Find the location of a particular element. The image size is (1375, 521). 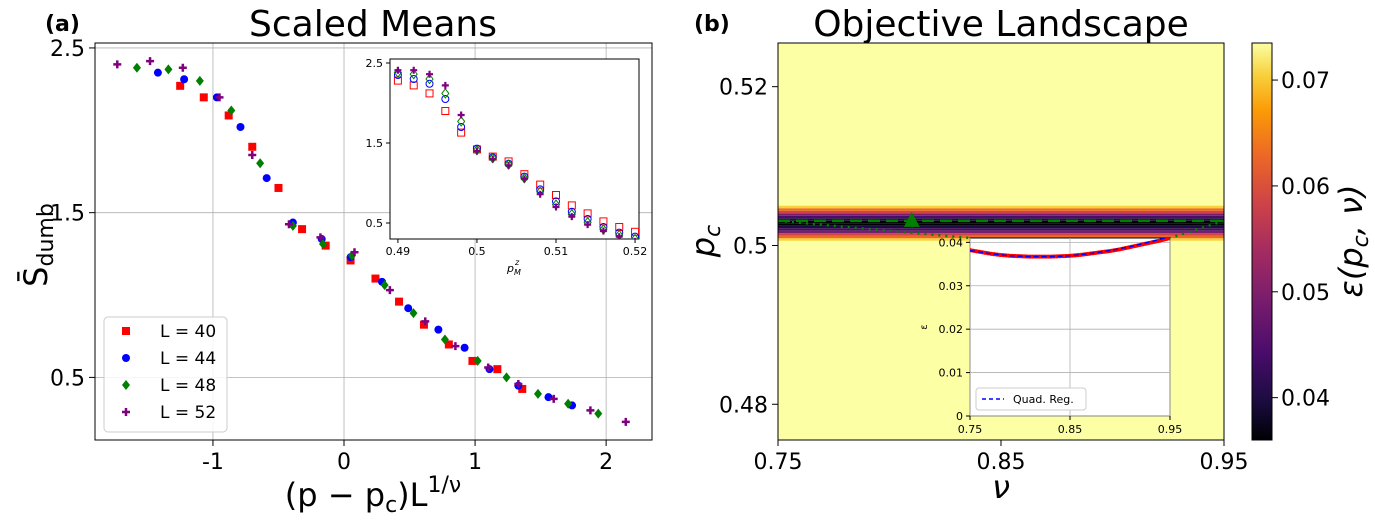

inset-x-tick-label: 0.49 is located at coordinates (398, 251).